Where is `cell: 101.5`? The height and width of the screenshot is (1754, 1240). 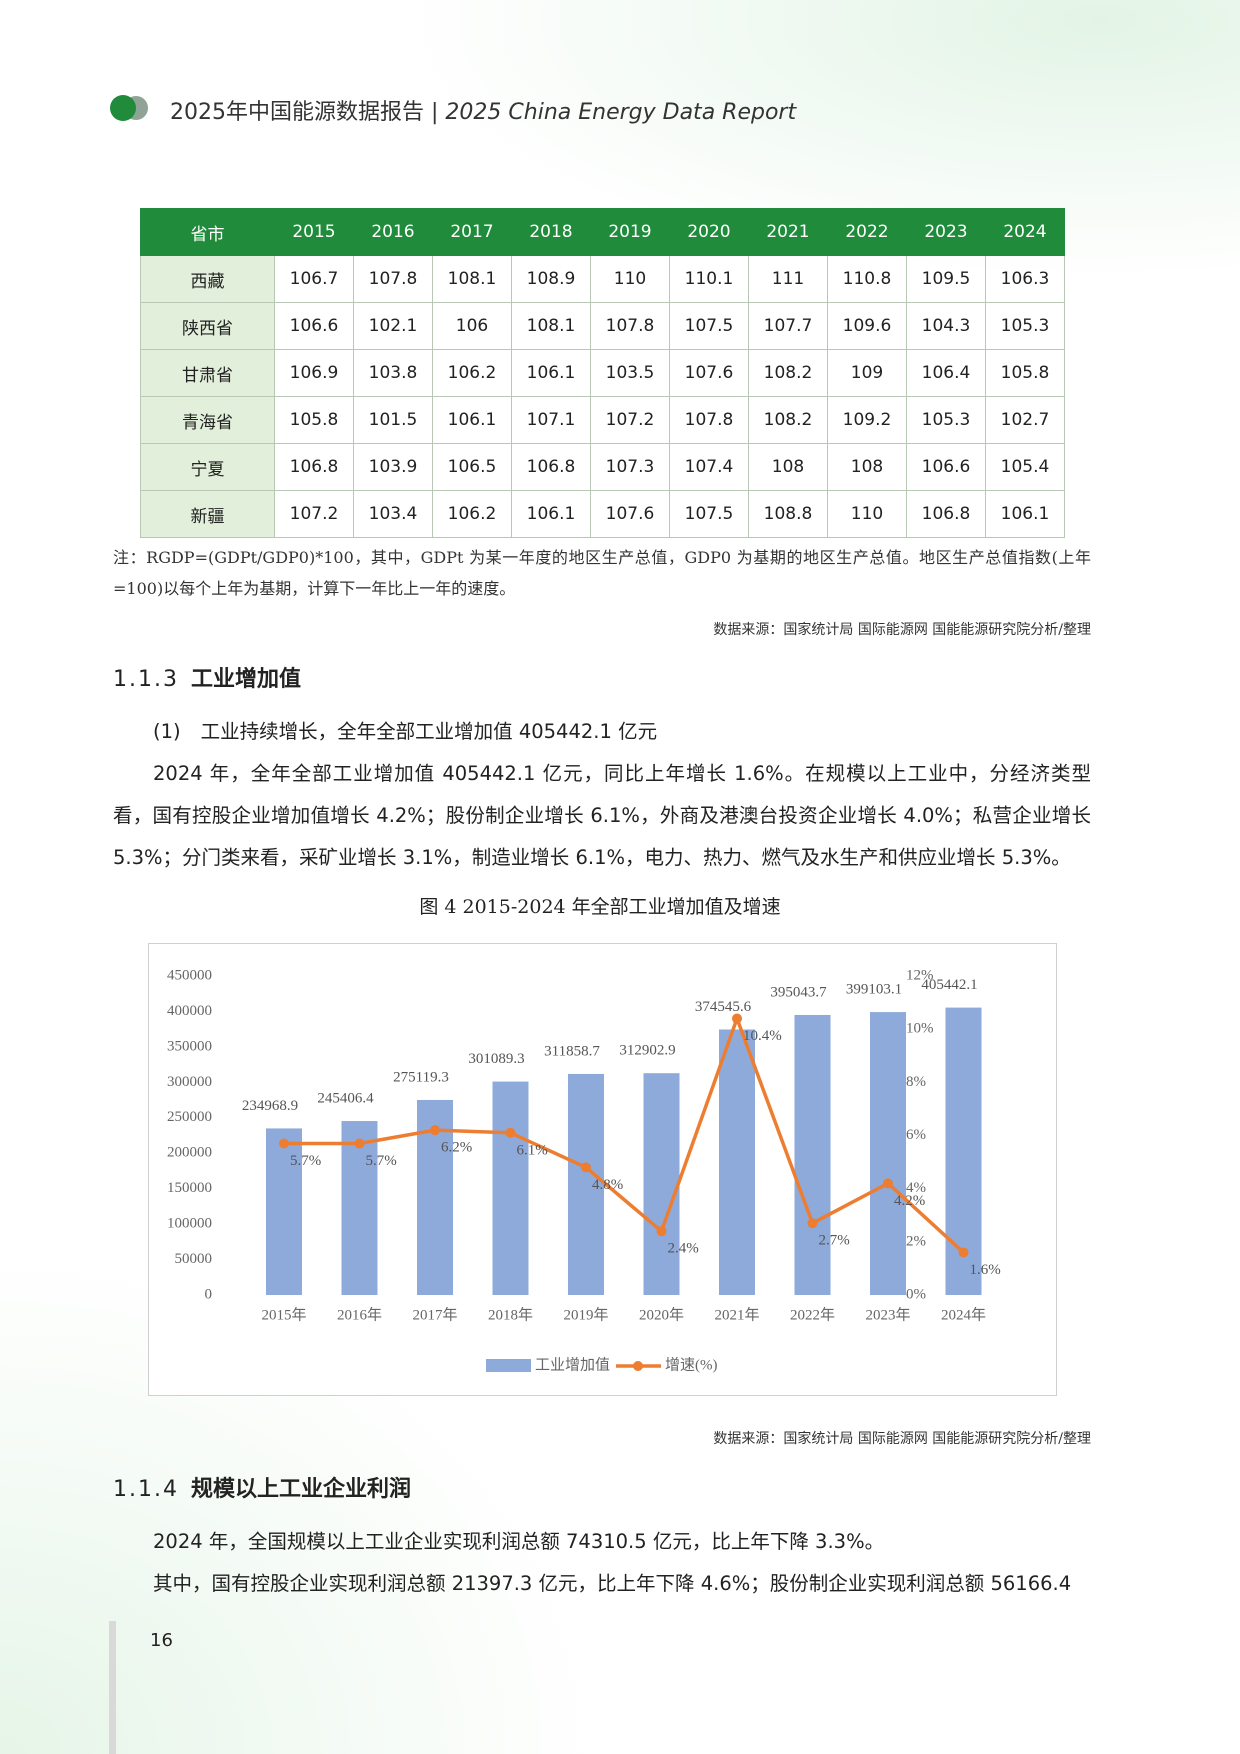 cell: 101.5 is located at coordinates (393, 420).